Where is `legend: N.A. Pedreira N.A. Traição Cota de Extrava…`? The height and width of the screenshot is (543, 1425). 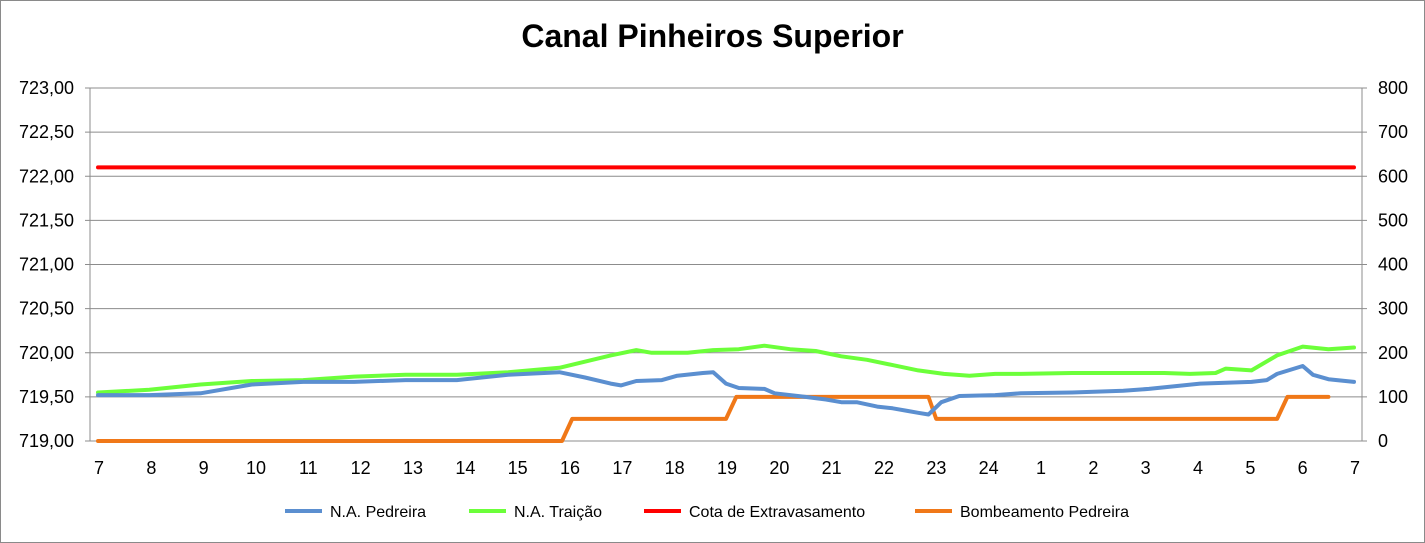
legend: N.A. Pedreira N.A. Traição Cota de Extrava… is located at coordinates (707, 512).